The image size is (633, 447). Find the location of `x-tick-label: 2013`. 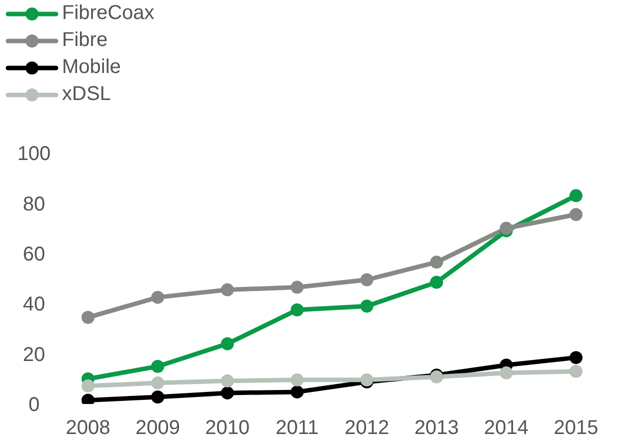

x-tick-label: 2013 is located at coordinates (436, 428).